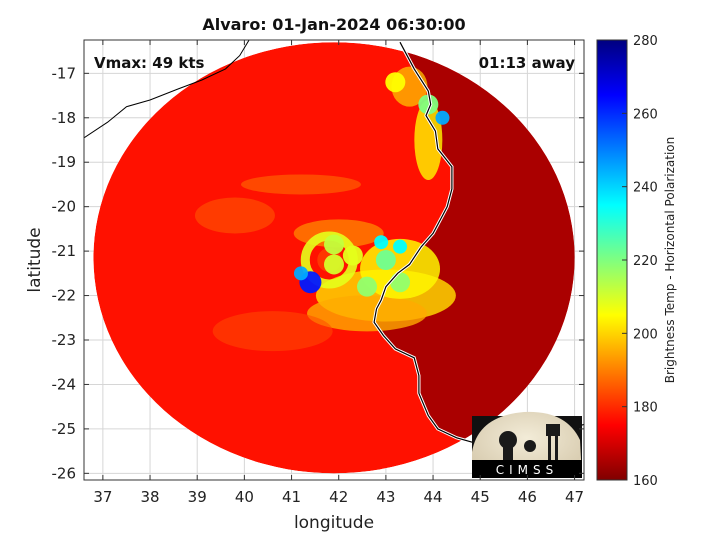 The width and height of the screenshot is (720, 540). Describe the element at coordinates (480, 497) in the screenshot. I see `x-tick-label: 45` at that location.